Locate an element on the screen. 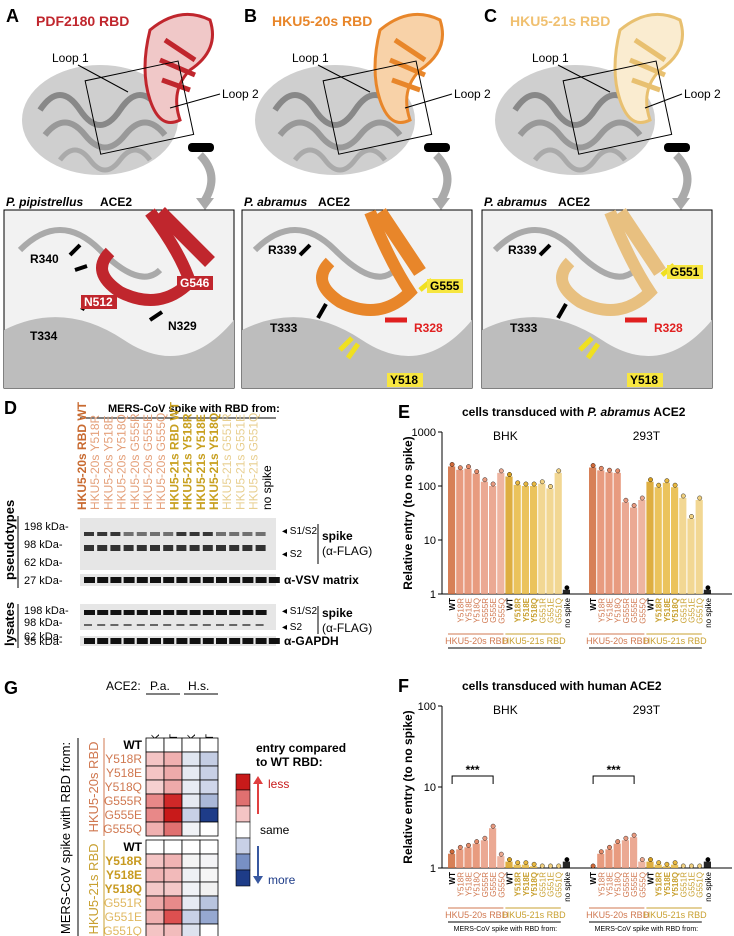 This screenshot has width=734, height=936. category-label: G551R is located at coordinates (542, 611).